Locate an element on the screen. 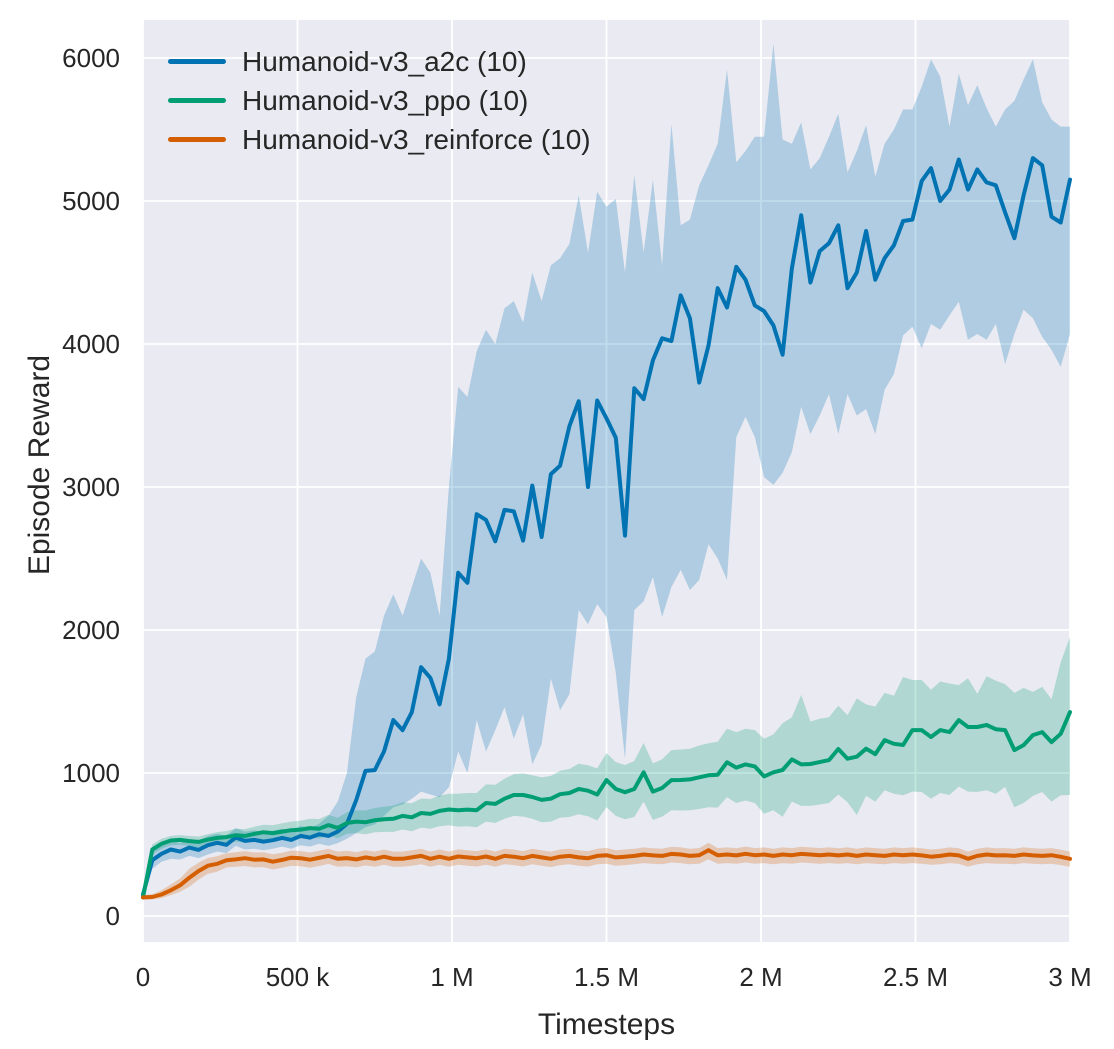 This screenshot has height=1049, width=1114. y-axis-label: Episode Reward is located at coordinates (39, 465).